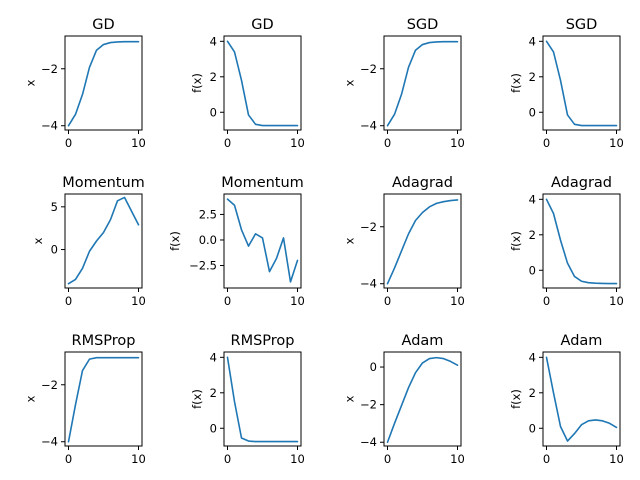  What do you see at coordinates (581, 183) in the screenshot?
I see `subplot-title: Adagrad` at bounding box center [581, 183].